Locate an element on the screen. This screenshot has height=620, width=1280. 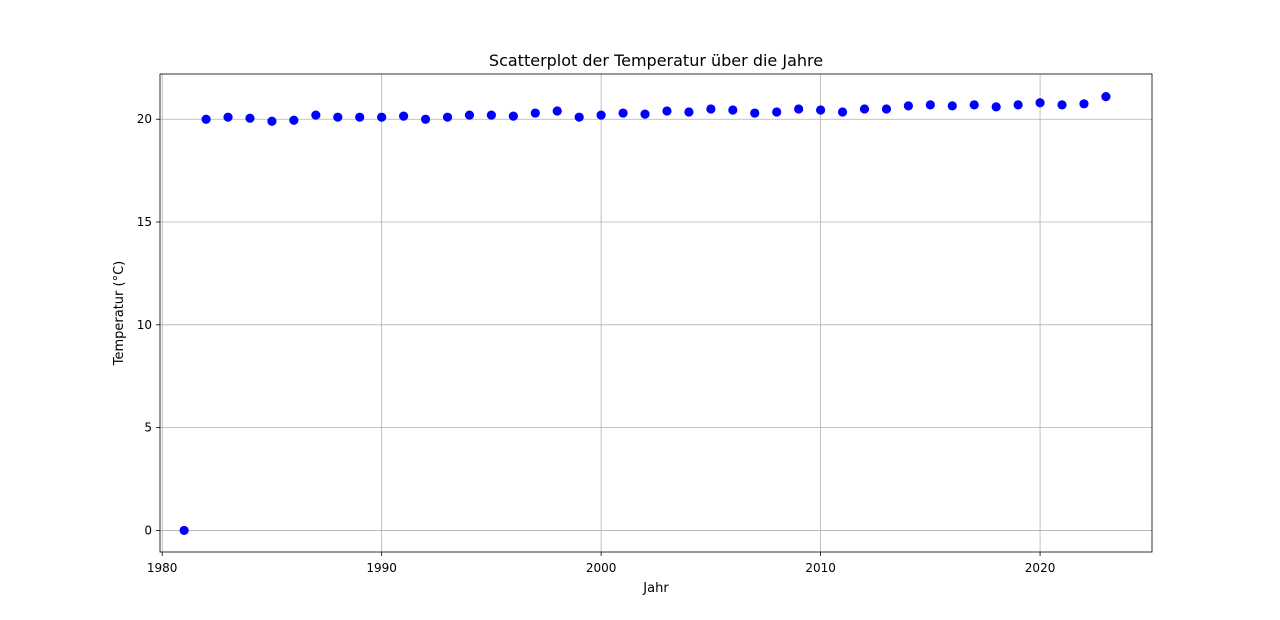
x-axis-label: Jahr is located at coordinates (655, 588).